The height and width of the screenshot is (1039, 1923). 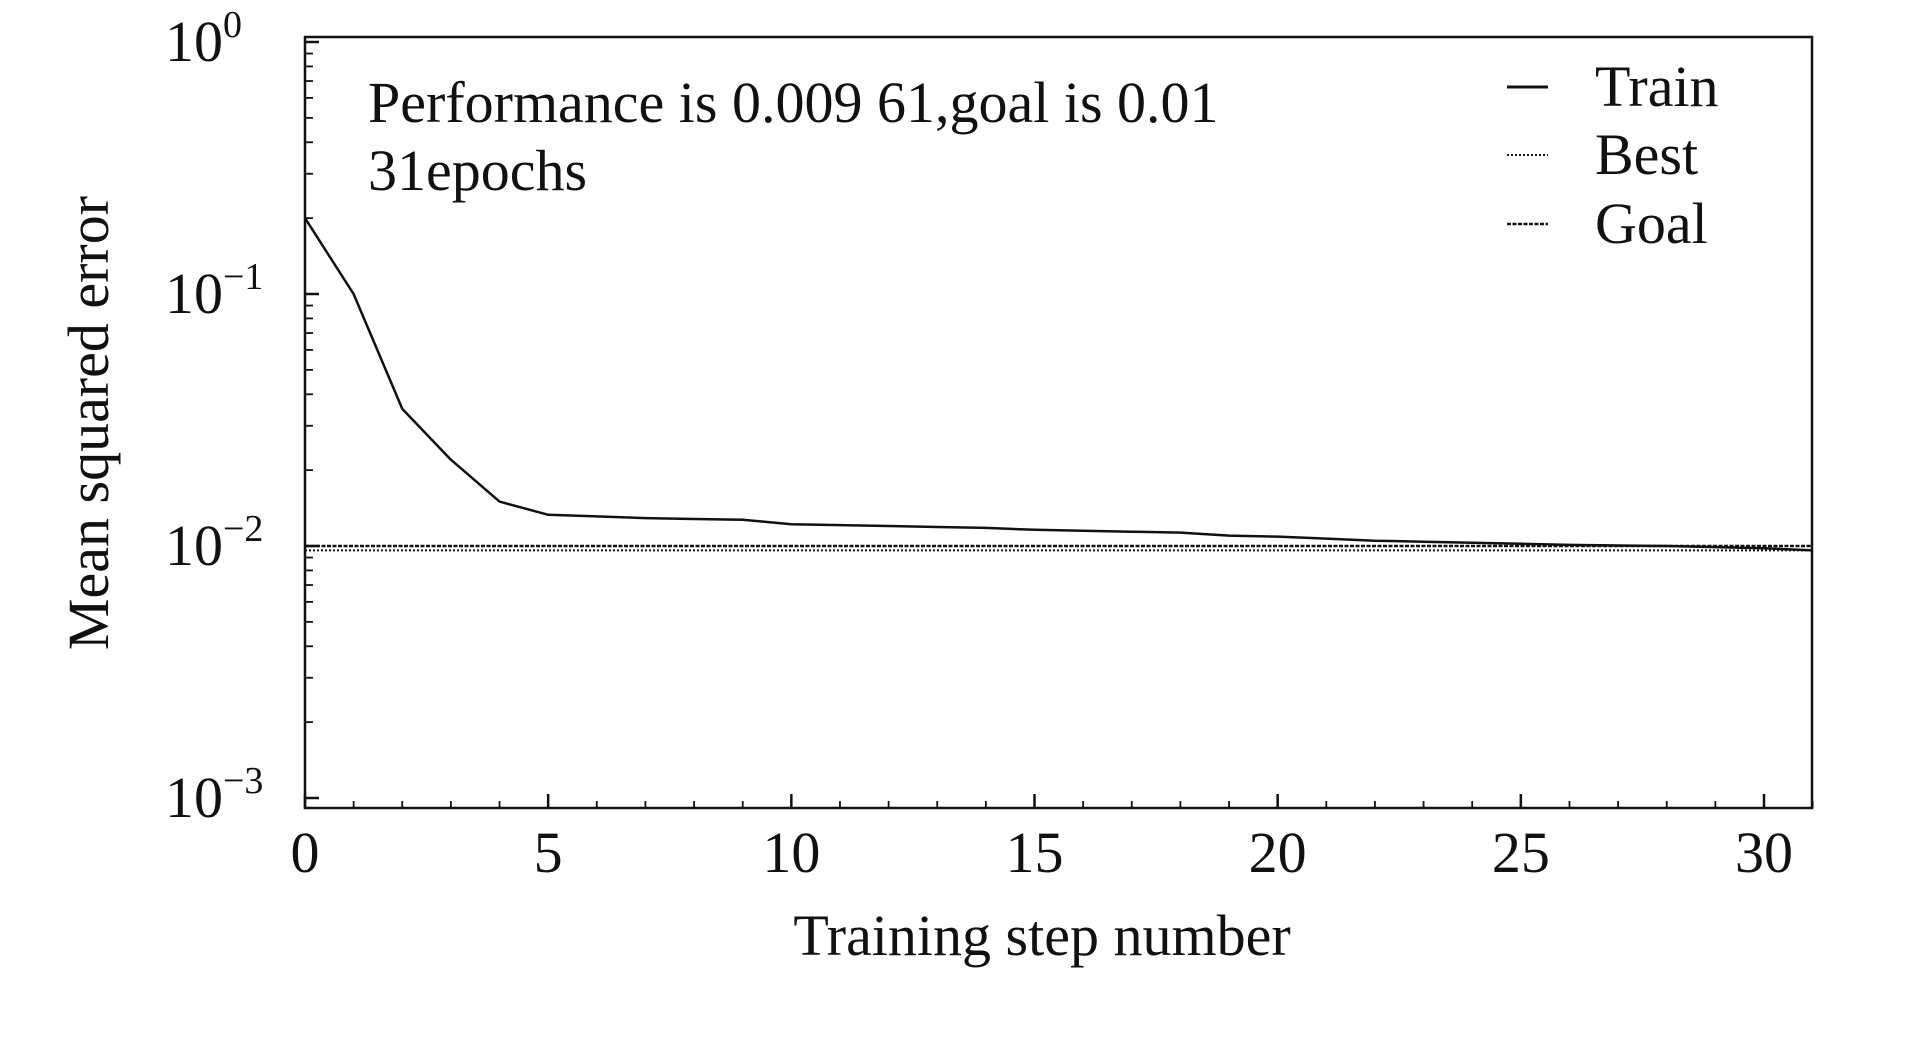 What do you see at coordinates (242, 417) in the screenshot?
I see `y-axis-ticks: 10⁰ 10⁻¹ 10⁻² 10⁻³` at bounding box center [242, 417].